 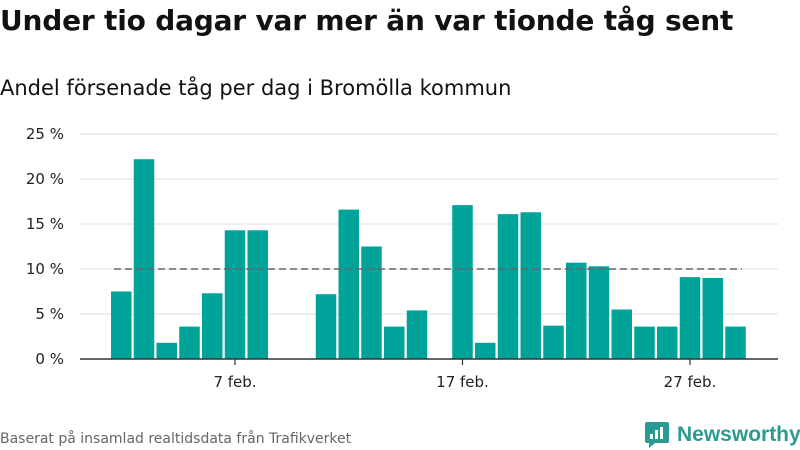 What do you see at coordinates (45, 269) in the screenshot?
I see `y-tick-label: 10 %` at bounding box center [45, 269].